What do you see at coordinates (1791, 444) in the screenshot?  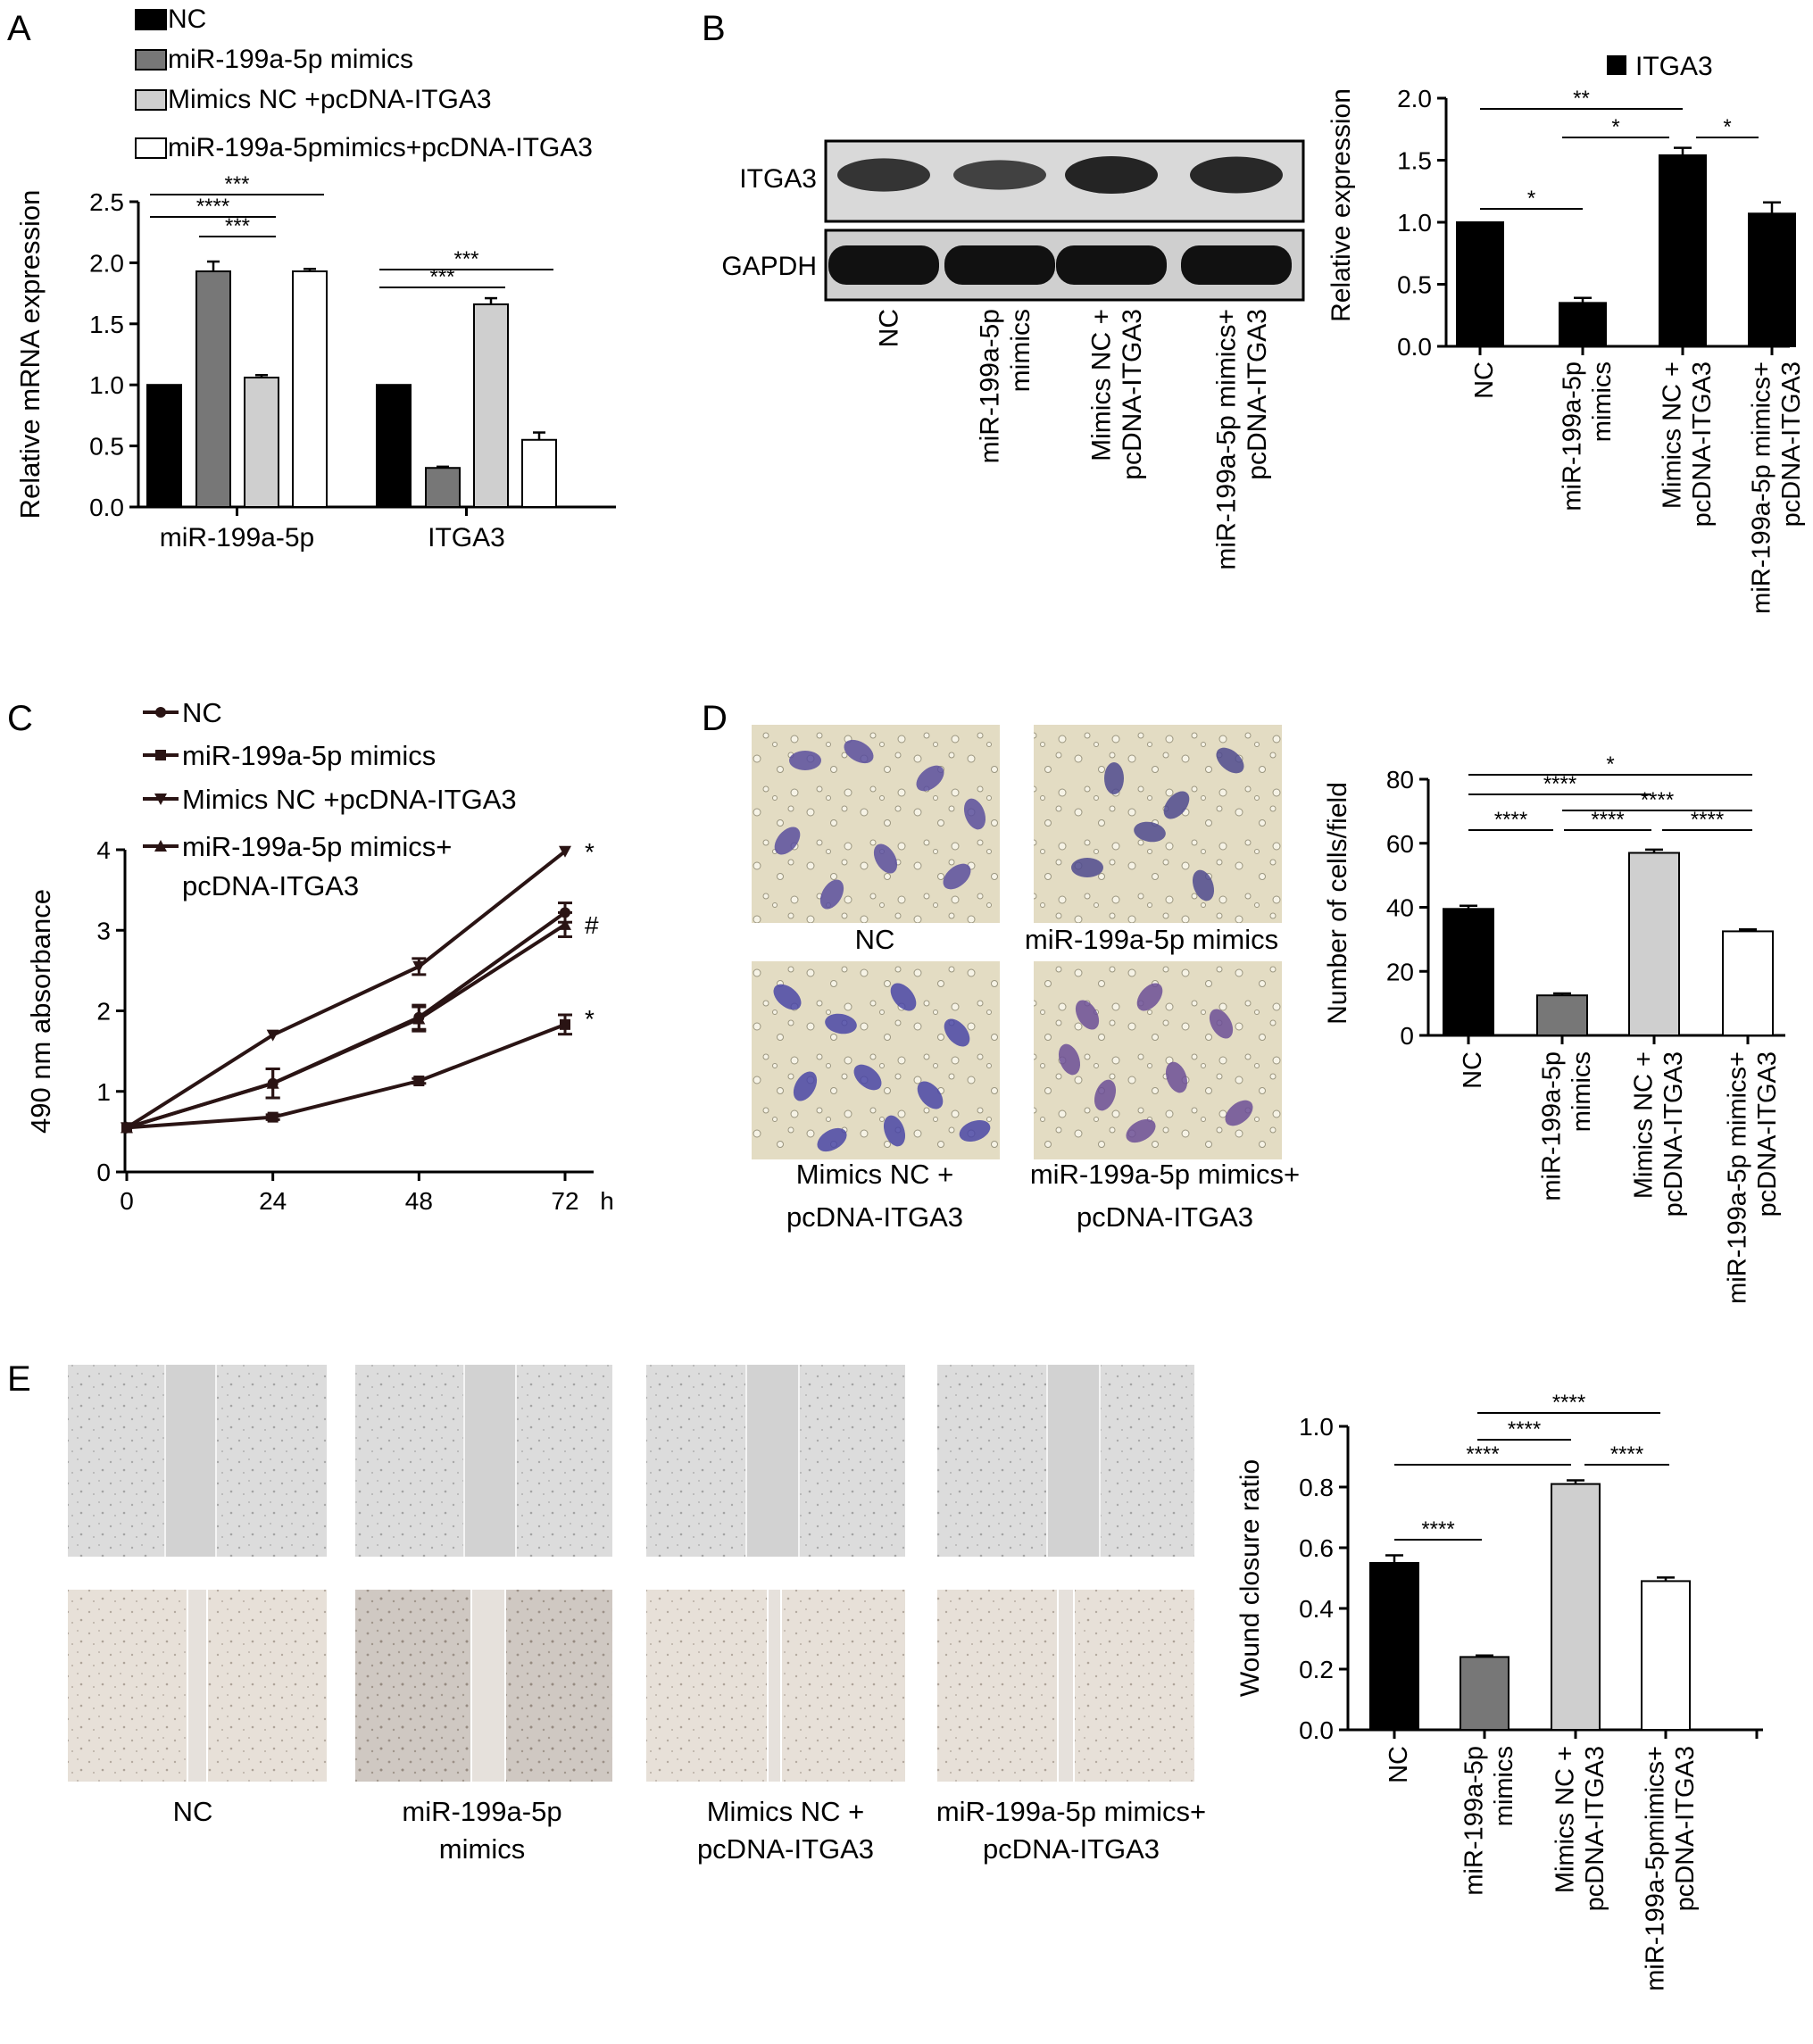 I see `chart-b-x-tick-label-line: pcDNA-ITGA3` at bounding box center [1791, 444].